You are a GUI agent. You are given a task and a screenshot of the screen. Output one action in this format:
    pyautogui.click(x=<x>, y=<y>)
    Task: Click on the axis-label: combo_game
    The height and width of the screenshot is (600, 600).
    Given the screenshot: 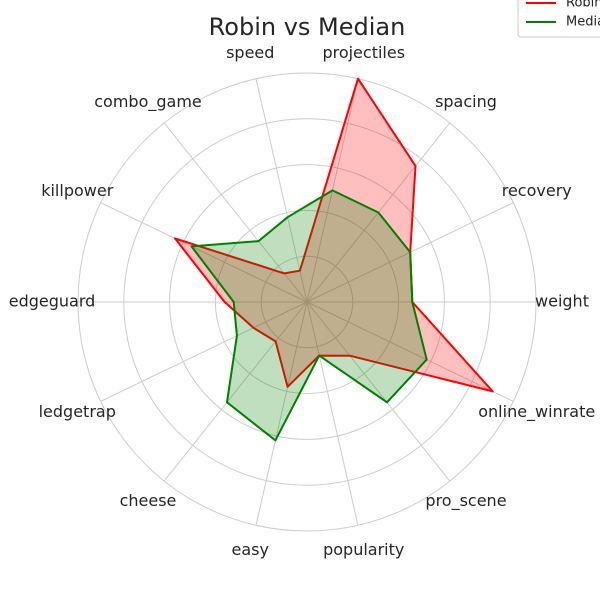 What is the action you would take?
    pyautogui.click(x=148, y=102)
    